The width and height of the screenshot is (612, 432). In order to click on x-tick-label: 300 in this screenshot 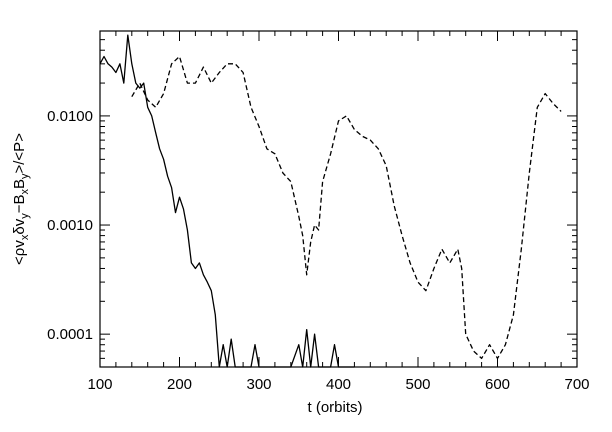, I will do `click(258, 384)`.